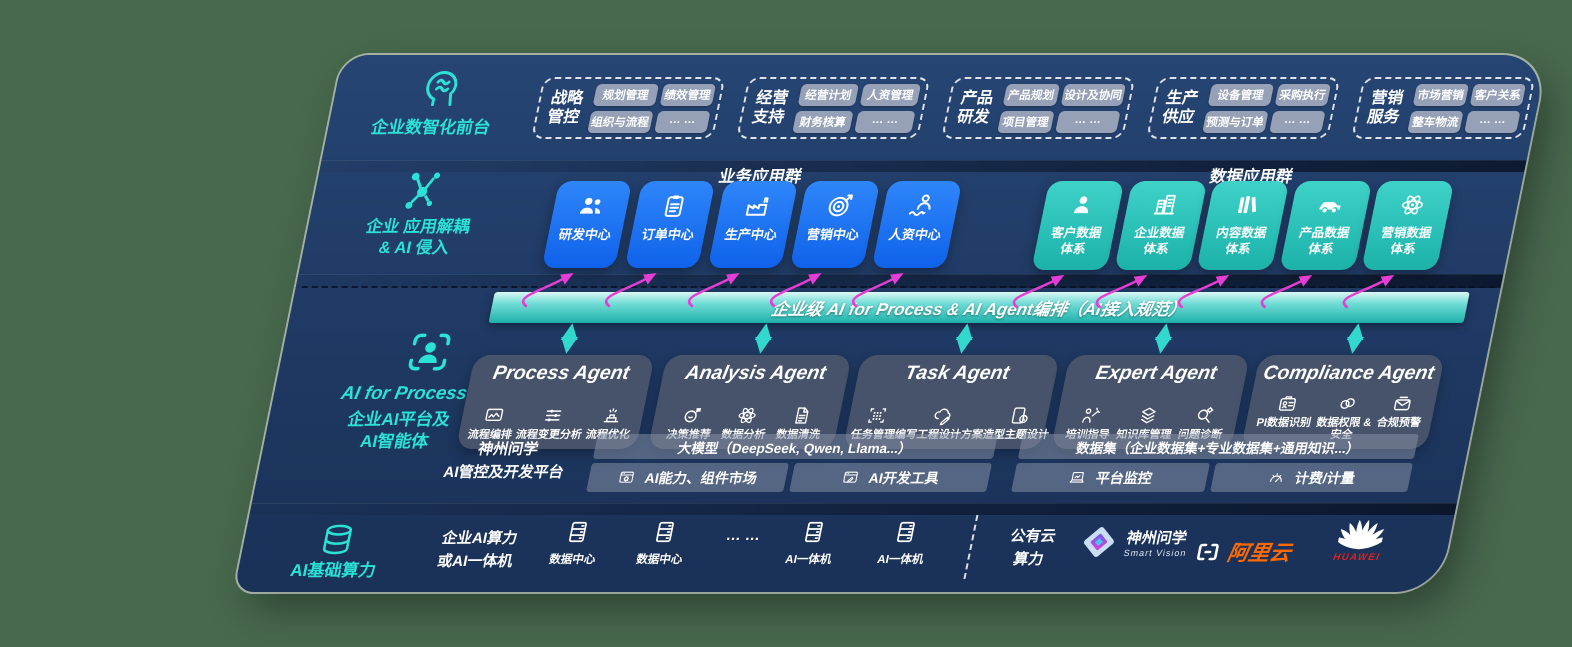 This screenshot has height=647, width=1572. I want to click on chip: 规划管理, so click(625, 94).